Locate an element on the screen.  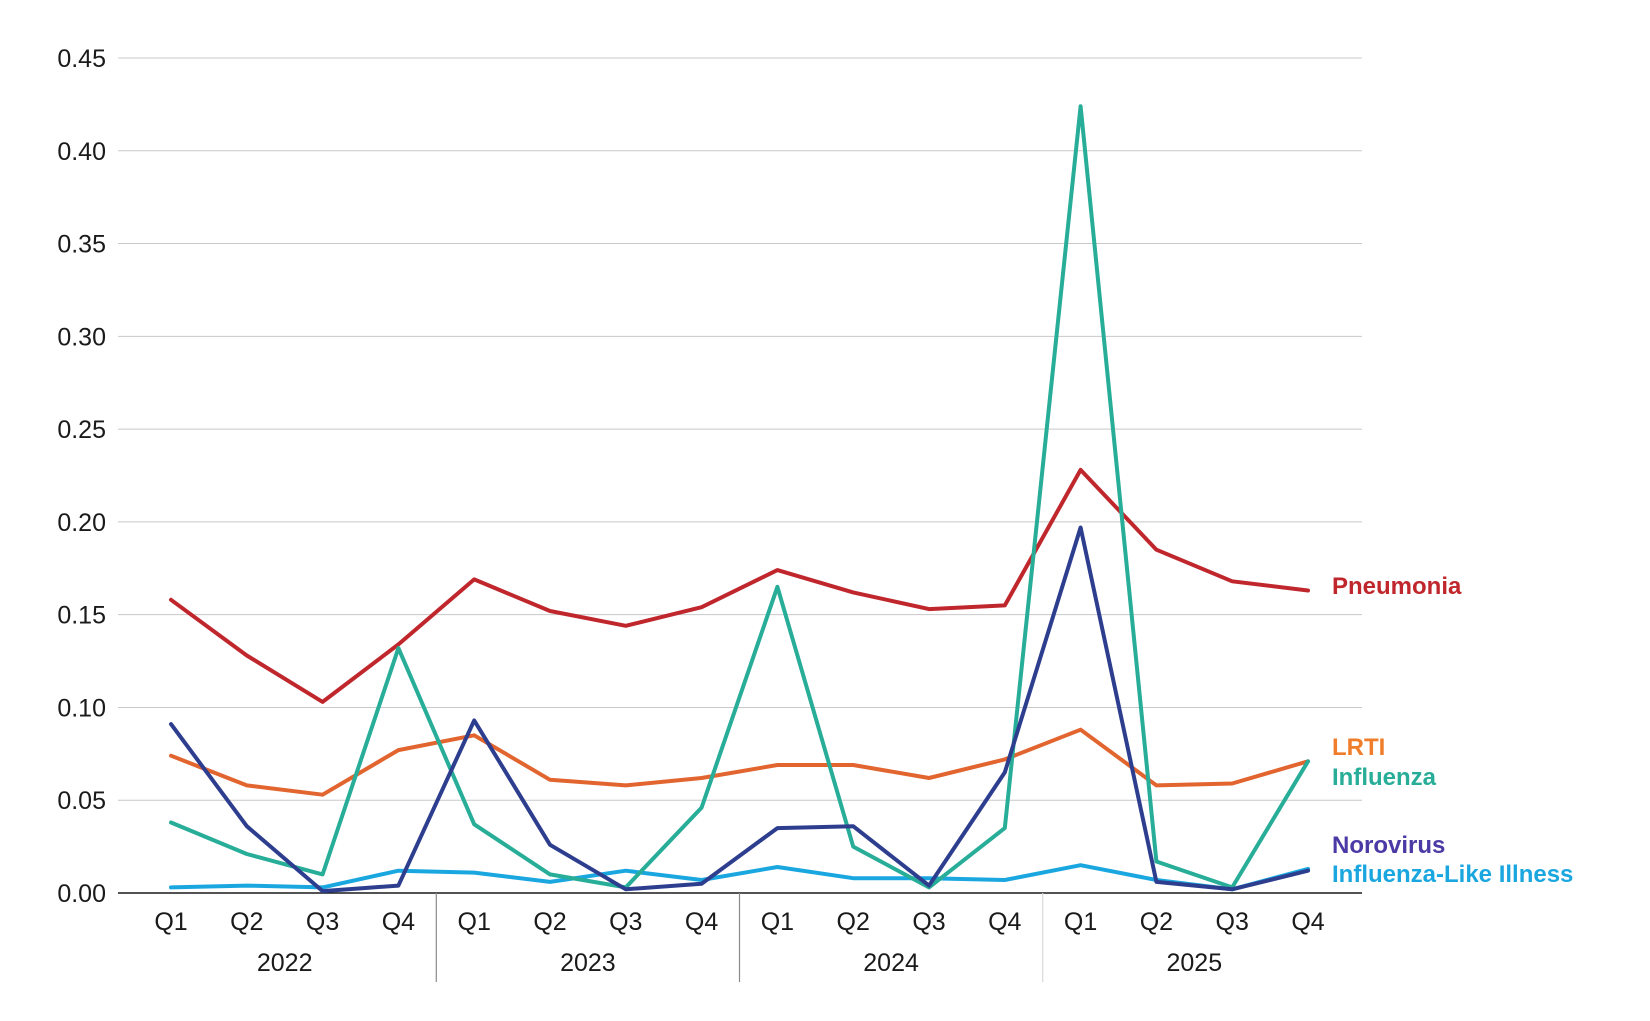
series-label: LRTI is located at coordinates (1358, 747).